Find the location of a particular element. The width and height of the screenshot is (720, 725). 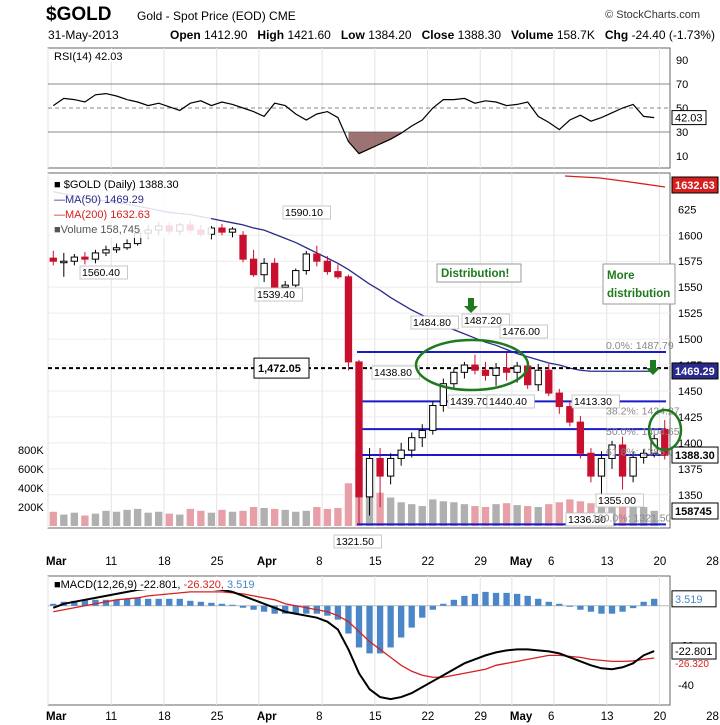

level-1472-box is located at coordinates (281, 368).